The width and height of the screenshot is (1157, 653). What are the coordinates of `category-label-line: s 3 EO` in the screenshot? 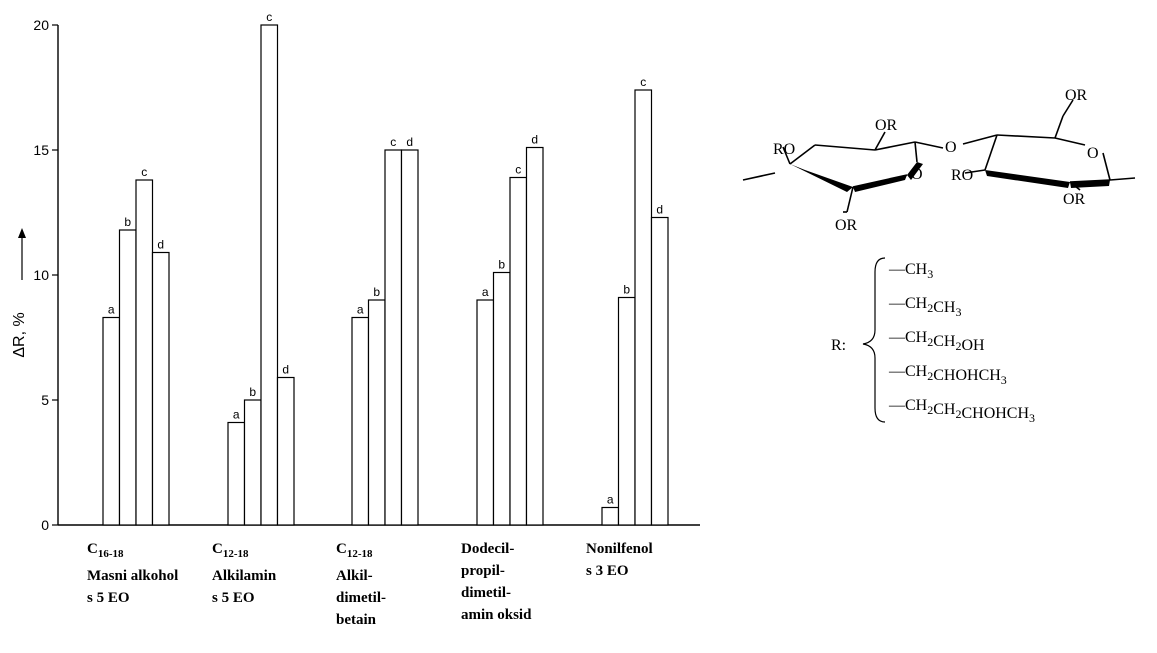 It's located at (607, 571).